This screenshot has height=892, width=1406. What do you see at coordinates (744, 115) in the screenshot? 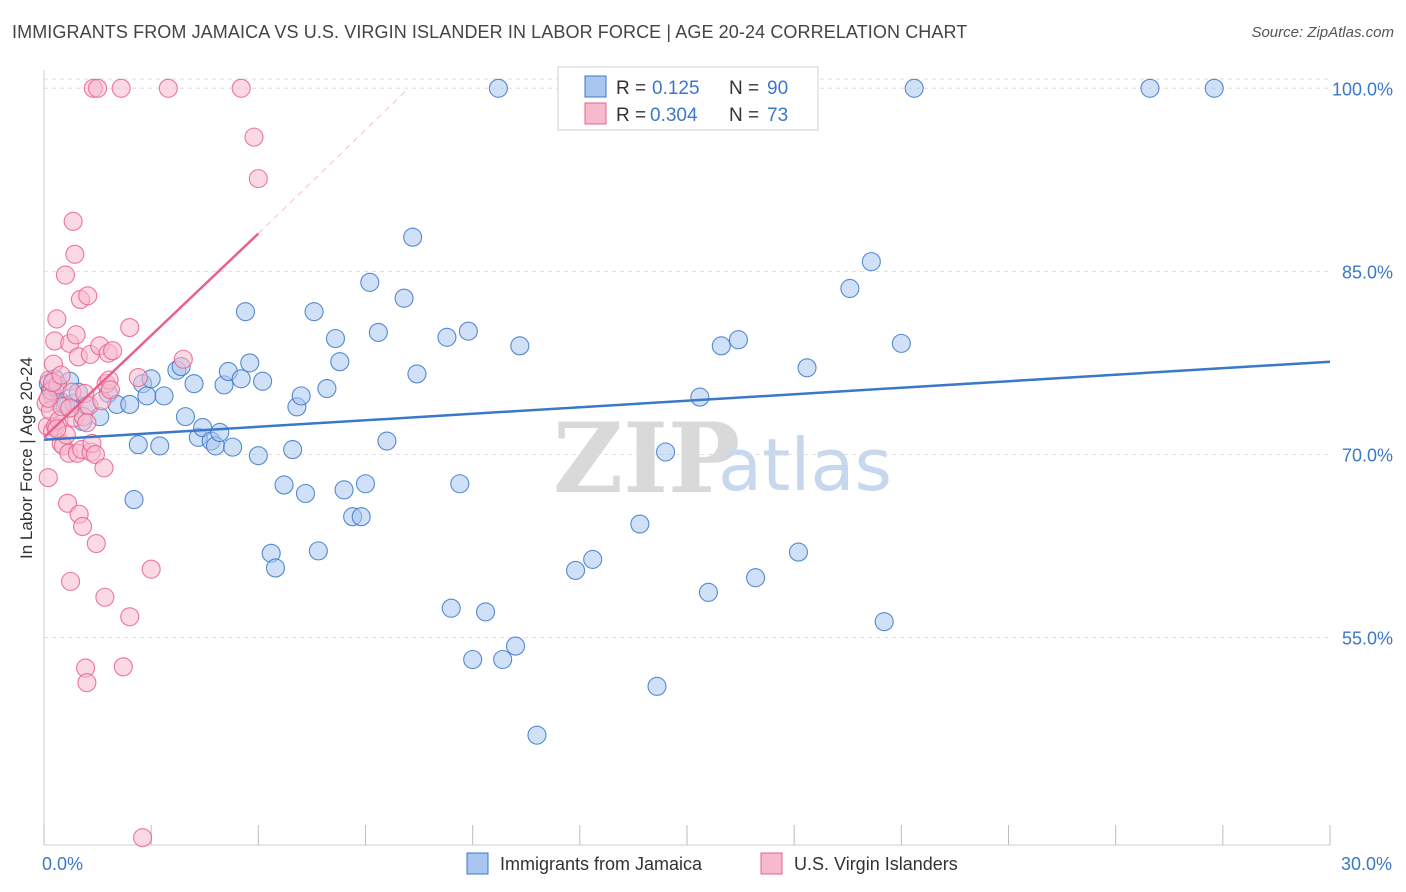
I see `legend-n-label-usvi: N =` at bounding box center [744, 115].